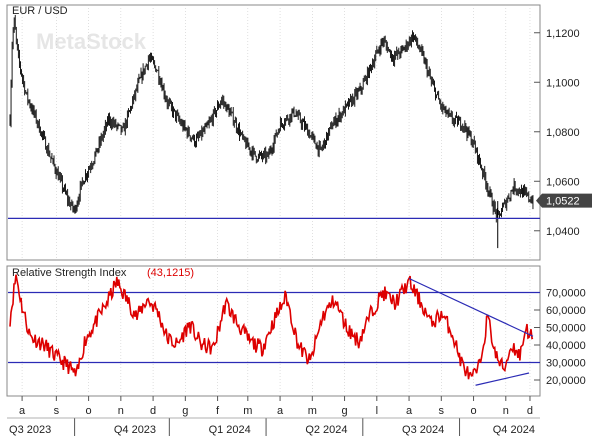 This screenshot has height=439, width=600. Describe the element at coordinates (69, 273) in the screenshot. I see `rsi-title: Relative Strength Index` at that location.